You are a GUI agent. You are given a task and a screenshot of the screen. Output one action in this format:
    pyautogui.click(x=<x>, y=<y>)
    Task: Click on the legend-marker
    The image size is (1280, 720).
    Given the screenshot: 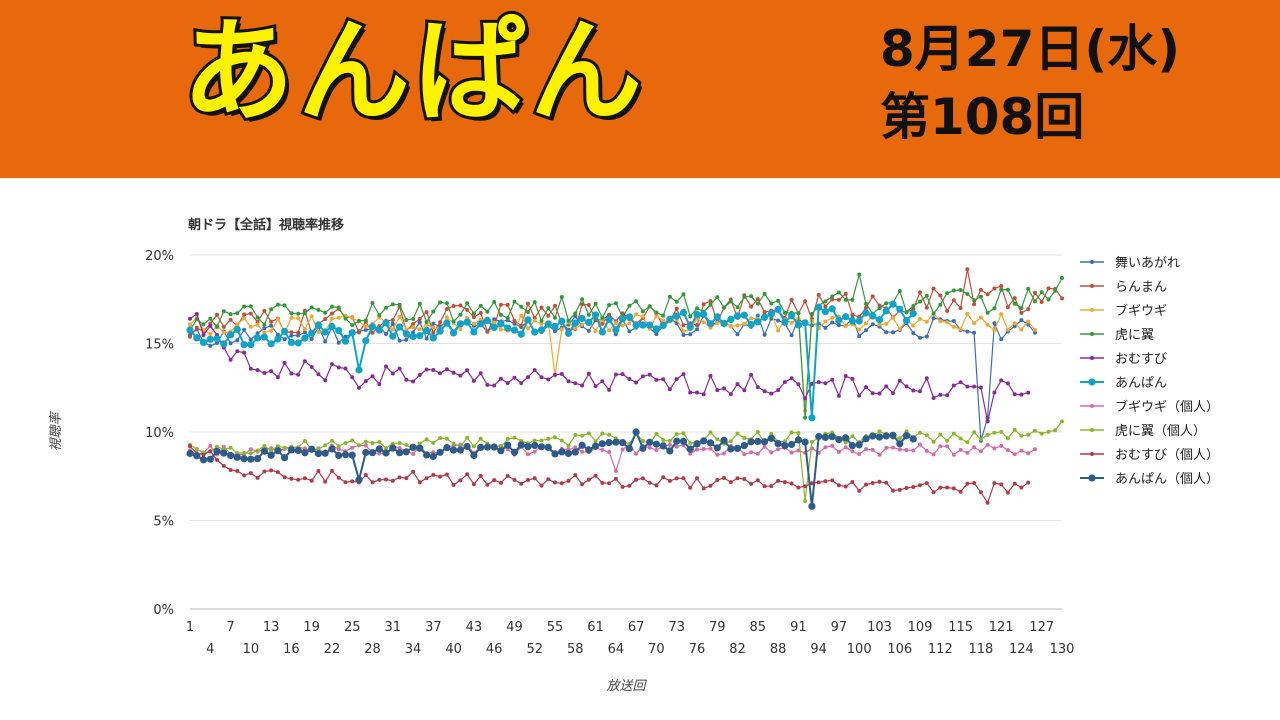 What is the action you would take?
    pyautogui.click(x=1092, y=358)
    